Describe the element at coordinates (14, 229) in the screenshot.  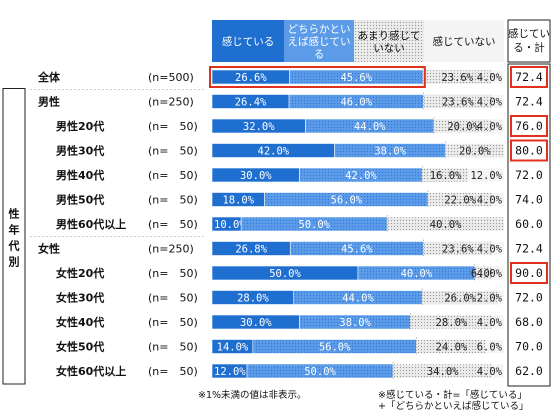
I see `group-label-char-2: 年` at that location.